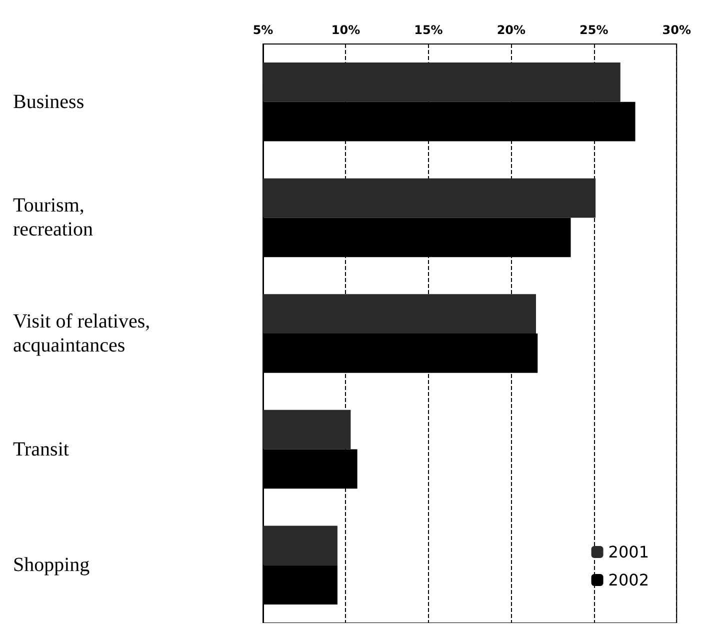 This screenshot has width=702, height=631. What do you see at coordinates (41, 449) in the screenshot?
I see `y-tick-label: Transit` at bounding box center [41, 449].